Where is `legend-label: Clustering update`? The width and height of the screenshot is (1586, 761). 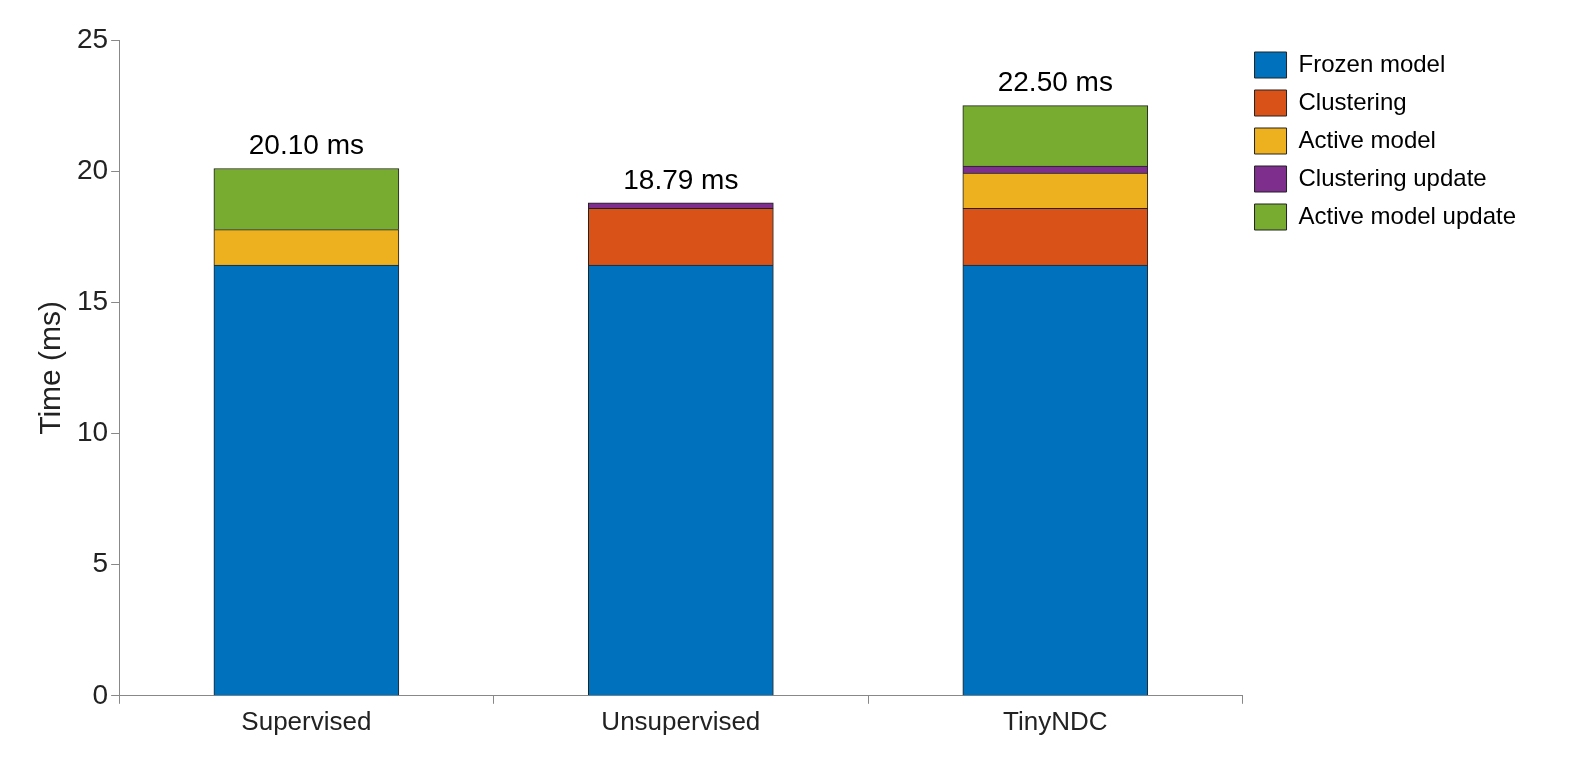
legend-label: Clustering update is located at coordinates (1392, 177).